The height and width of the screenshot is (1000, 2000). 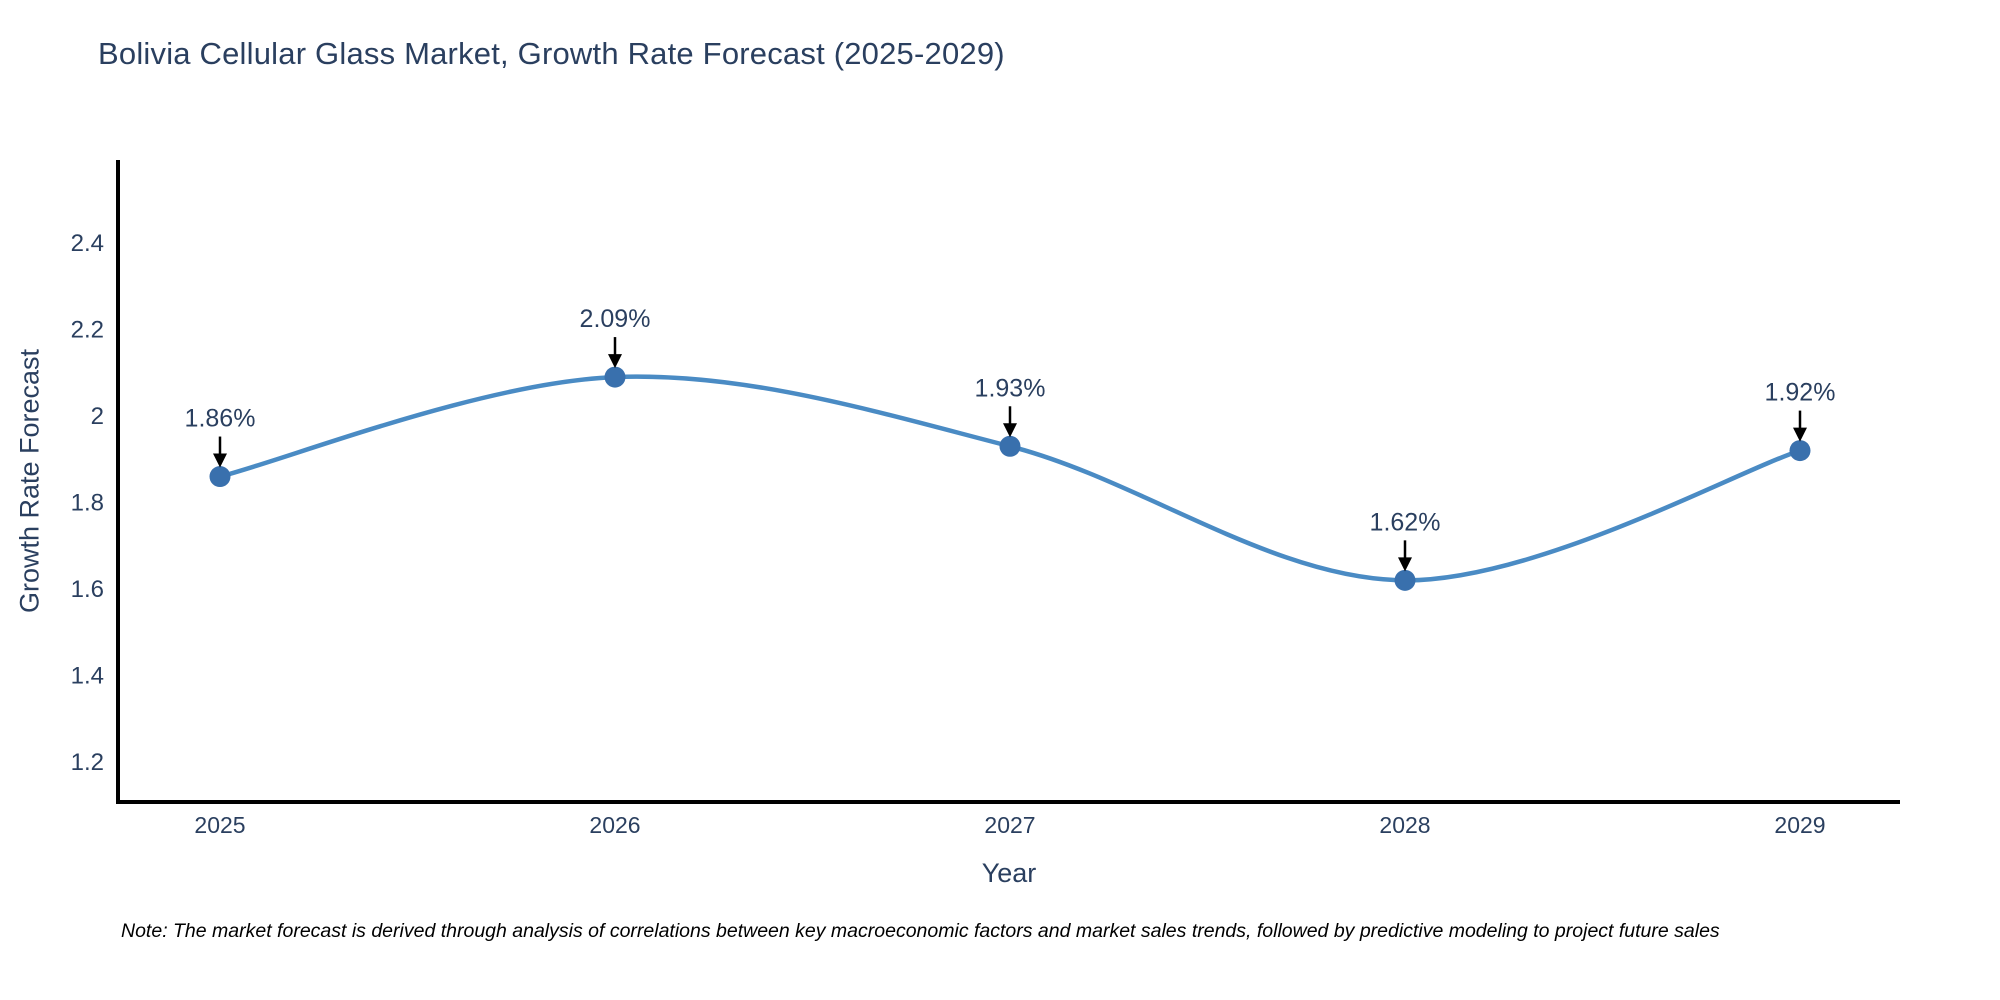 I want to click on y-tick-label: 1.4, so click(x=87, y=676).